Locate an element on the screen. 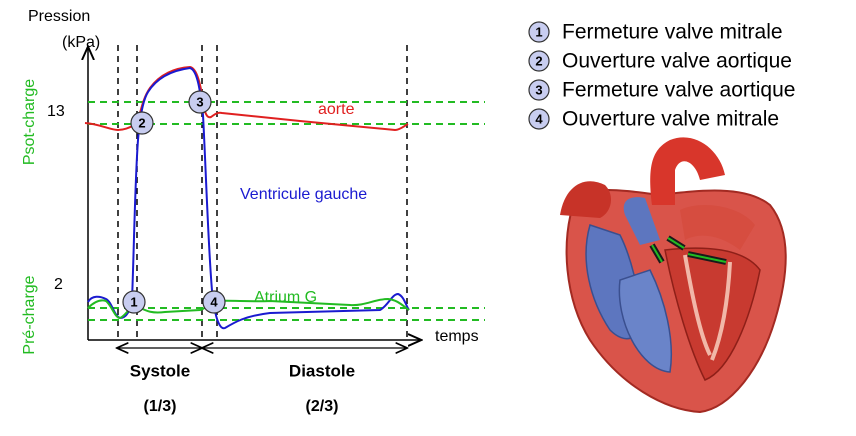 This screenshot has width=856, height=436. y-title: Pression is located at coordinates (59, 16).